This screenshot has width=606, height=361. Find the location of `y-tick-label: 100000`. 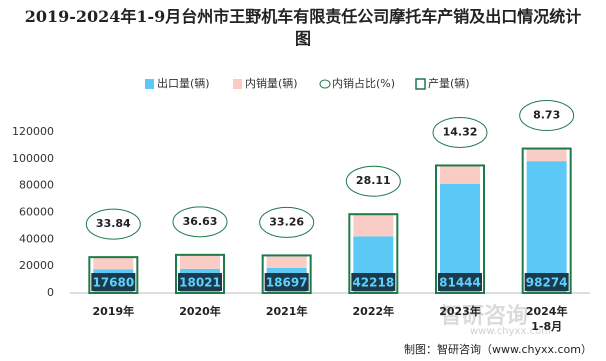

y-tick-label: 100000 is located at coordinates (33, 158).